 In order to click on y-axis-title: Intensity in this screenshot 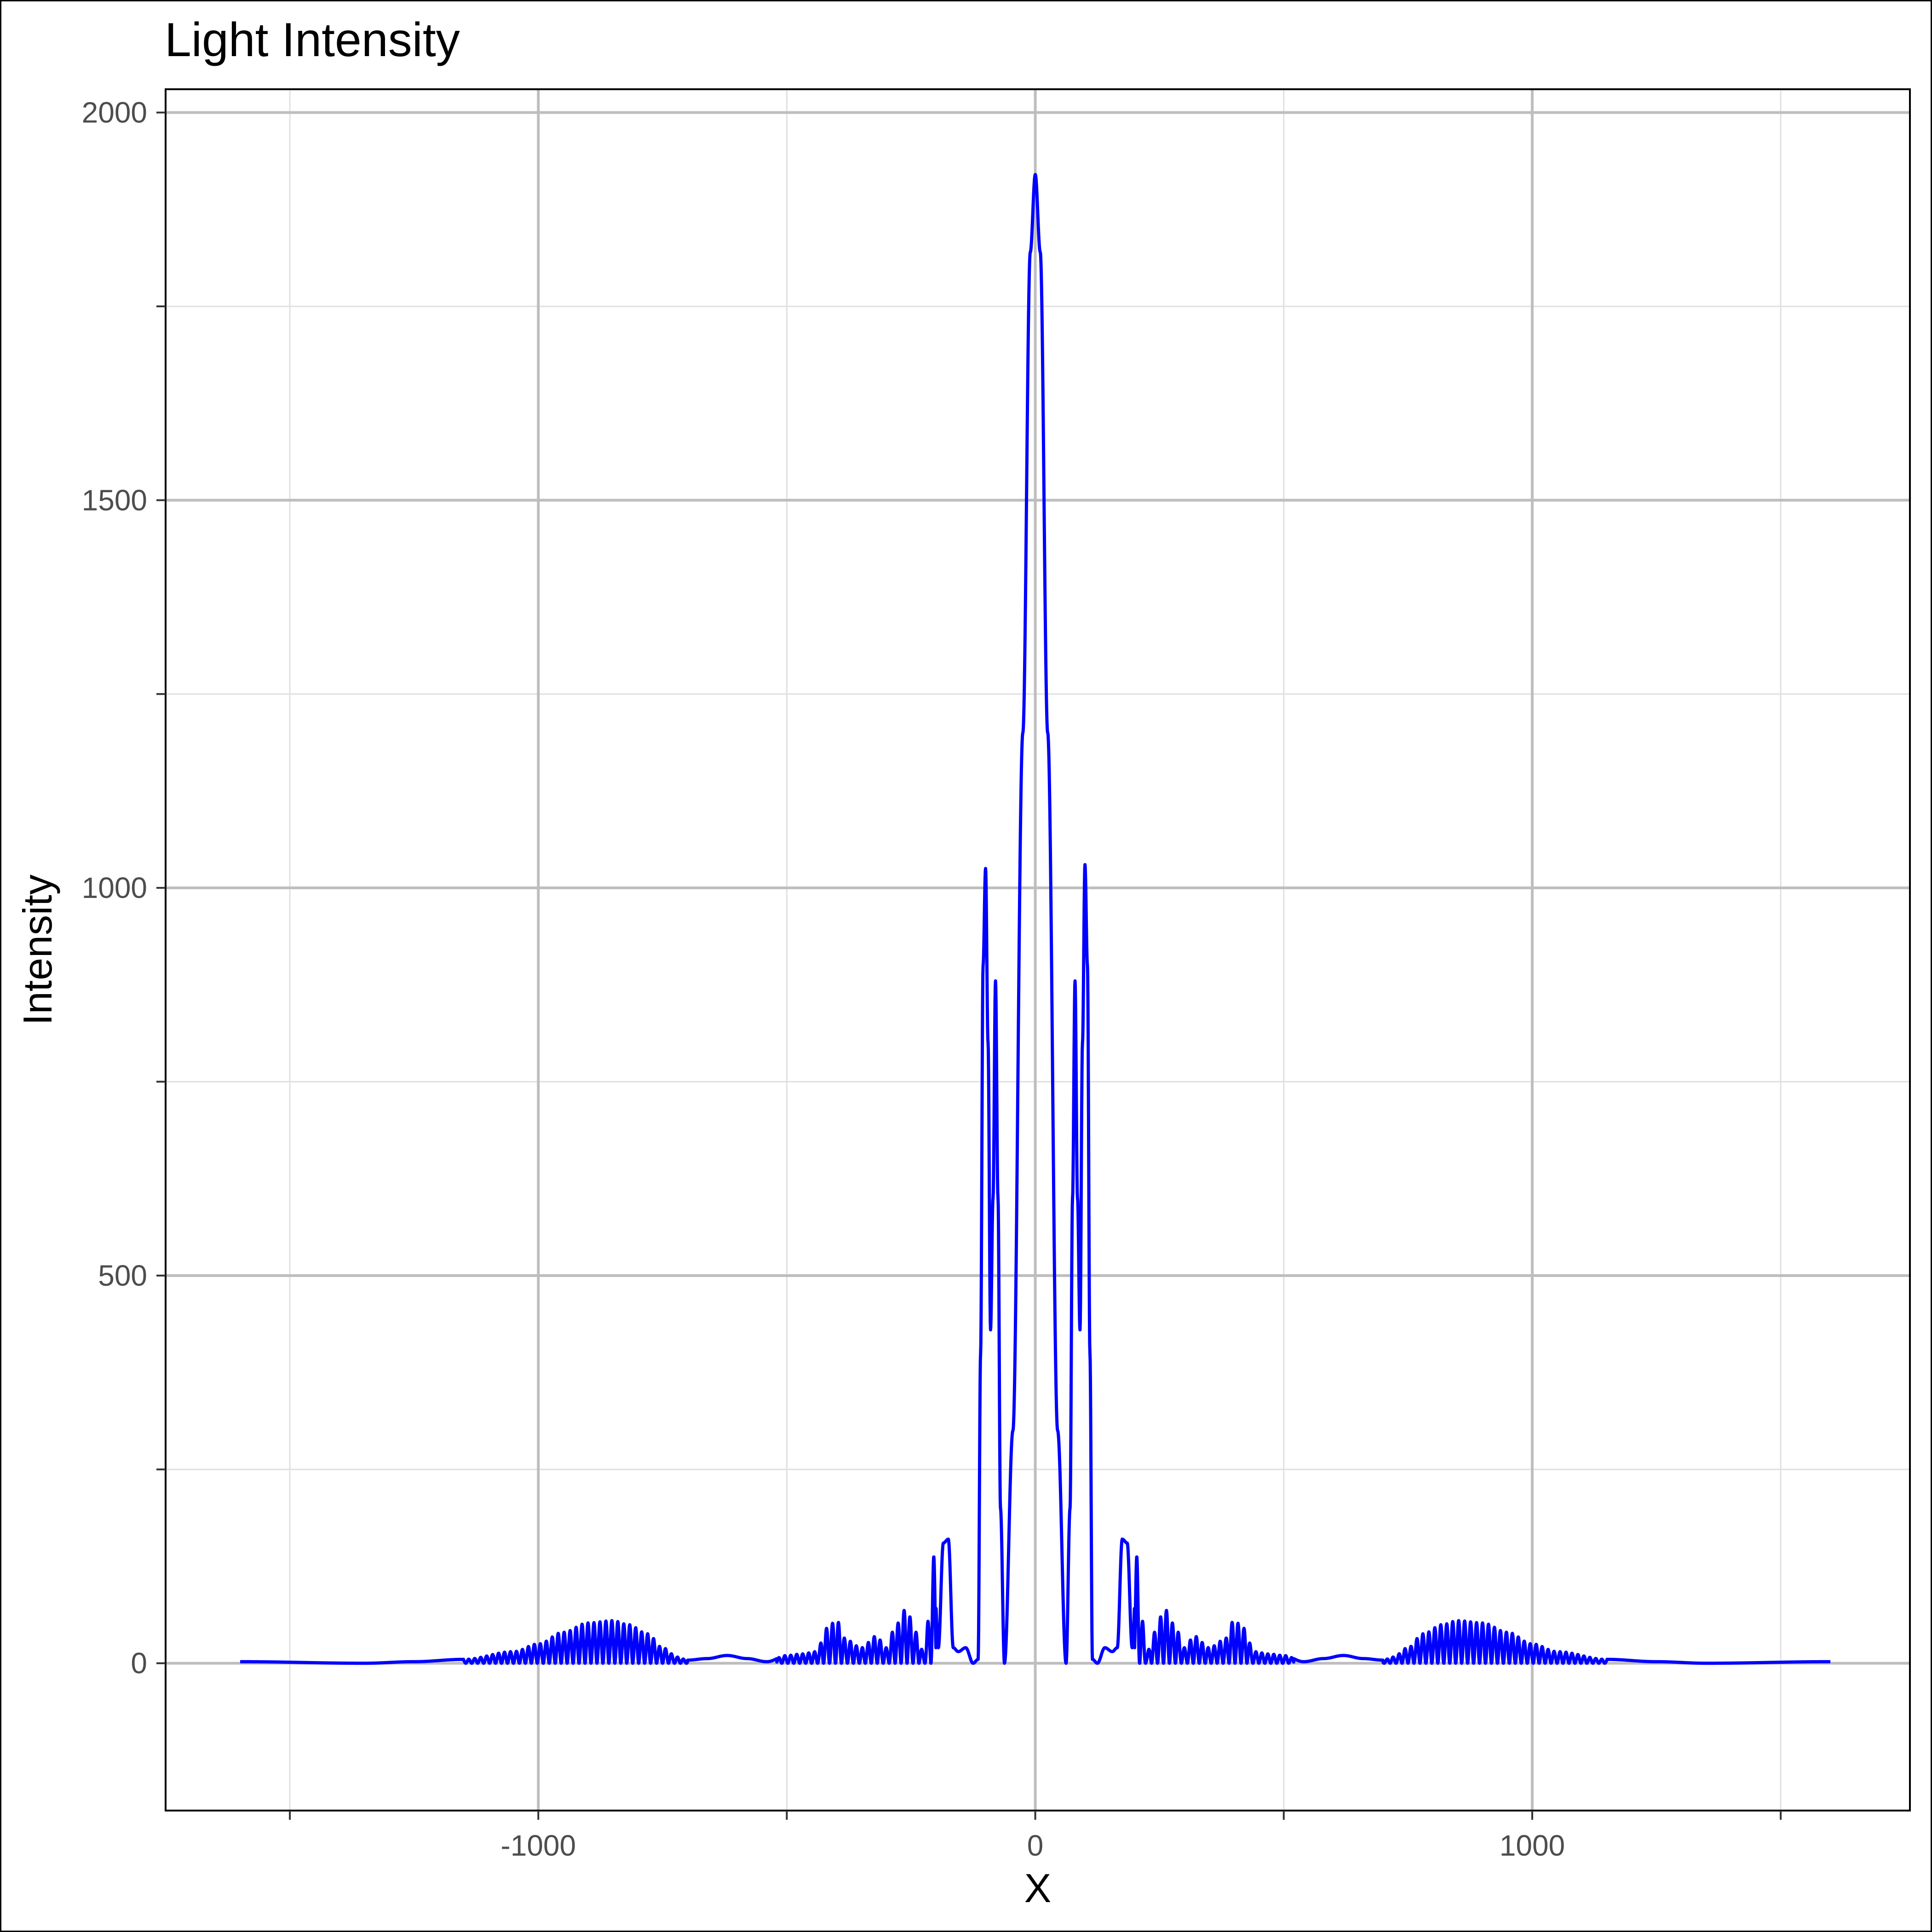, I will do `click(37, 949)`.